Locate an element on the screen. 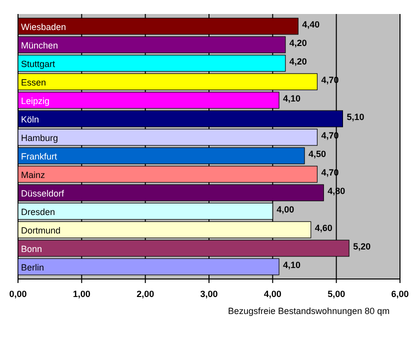  y-tick-label: Berlin is located at coordinates (32, 267).